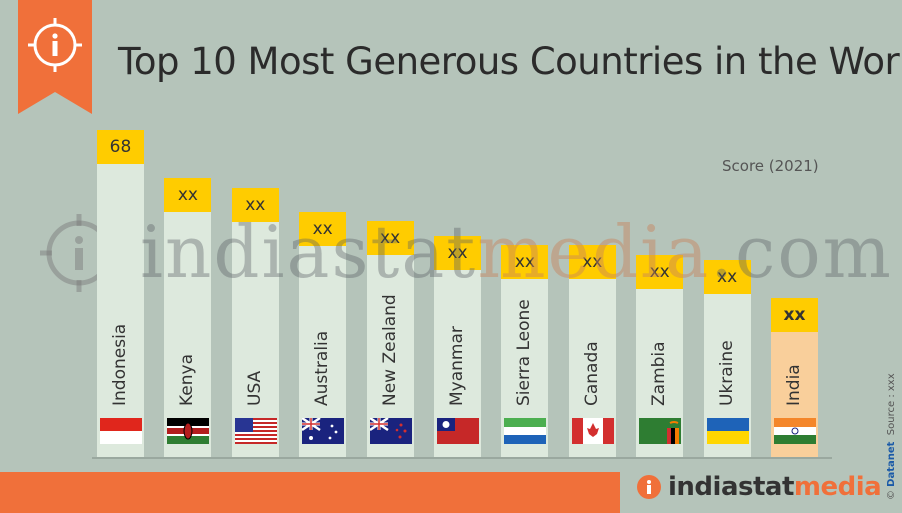 This screenshot has height=513, width=902. Describe the element at coordinates (525, 262) in the screenshot. I see `value-label-sierra-leone: xx` at that location.